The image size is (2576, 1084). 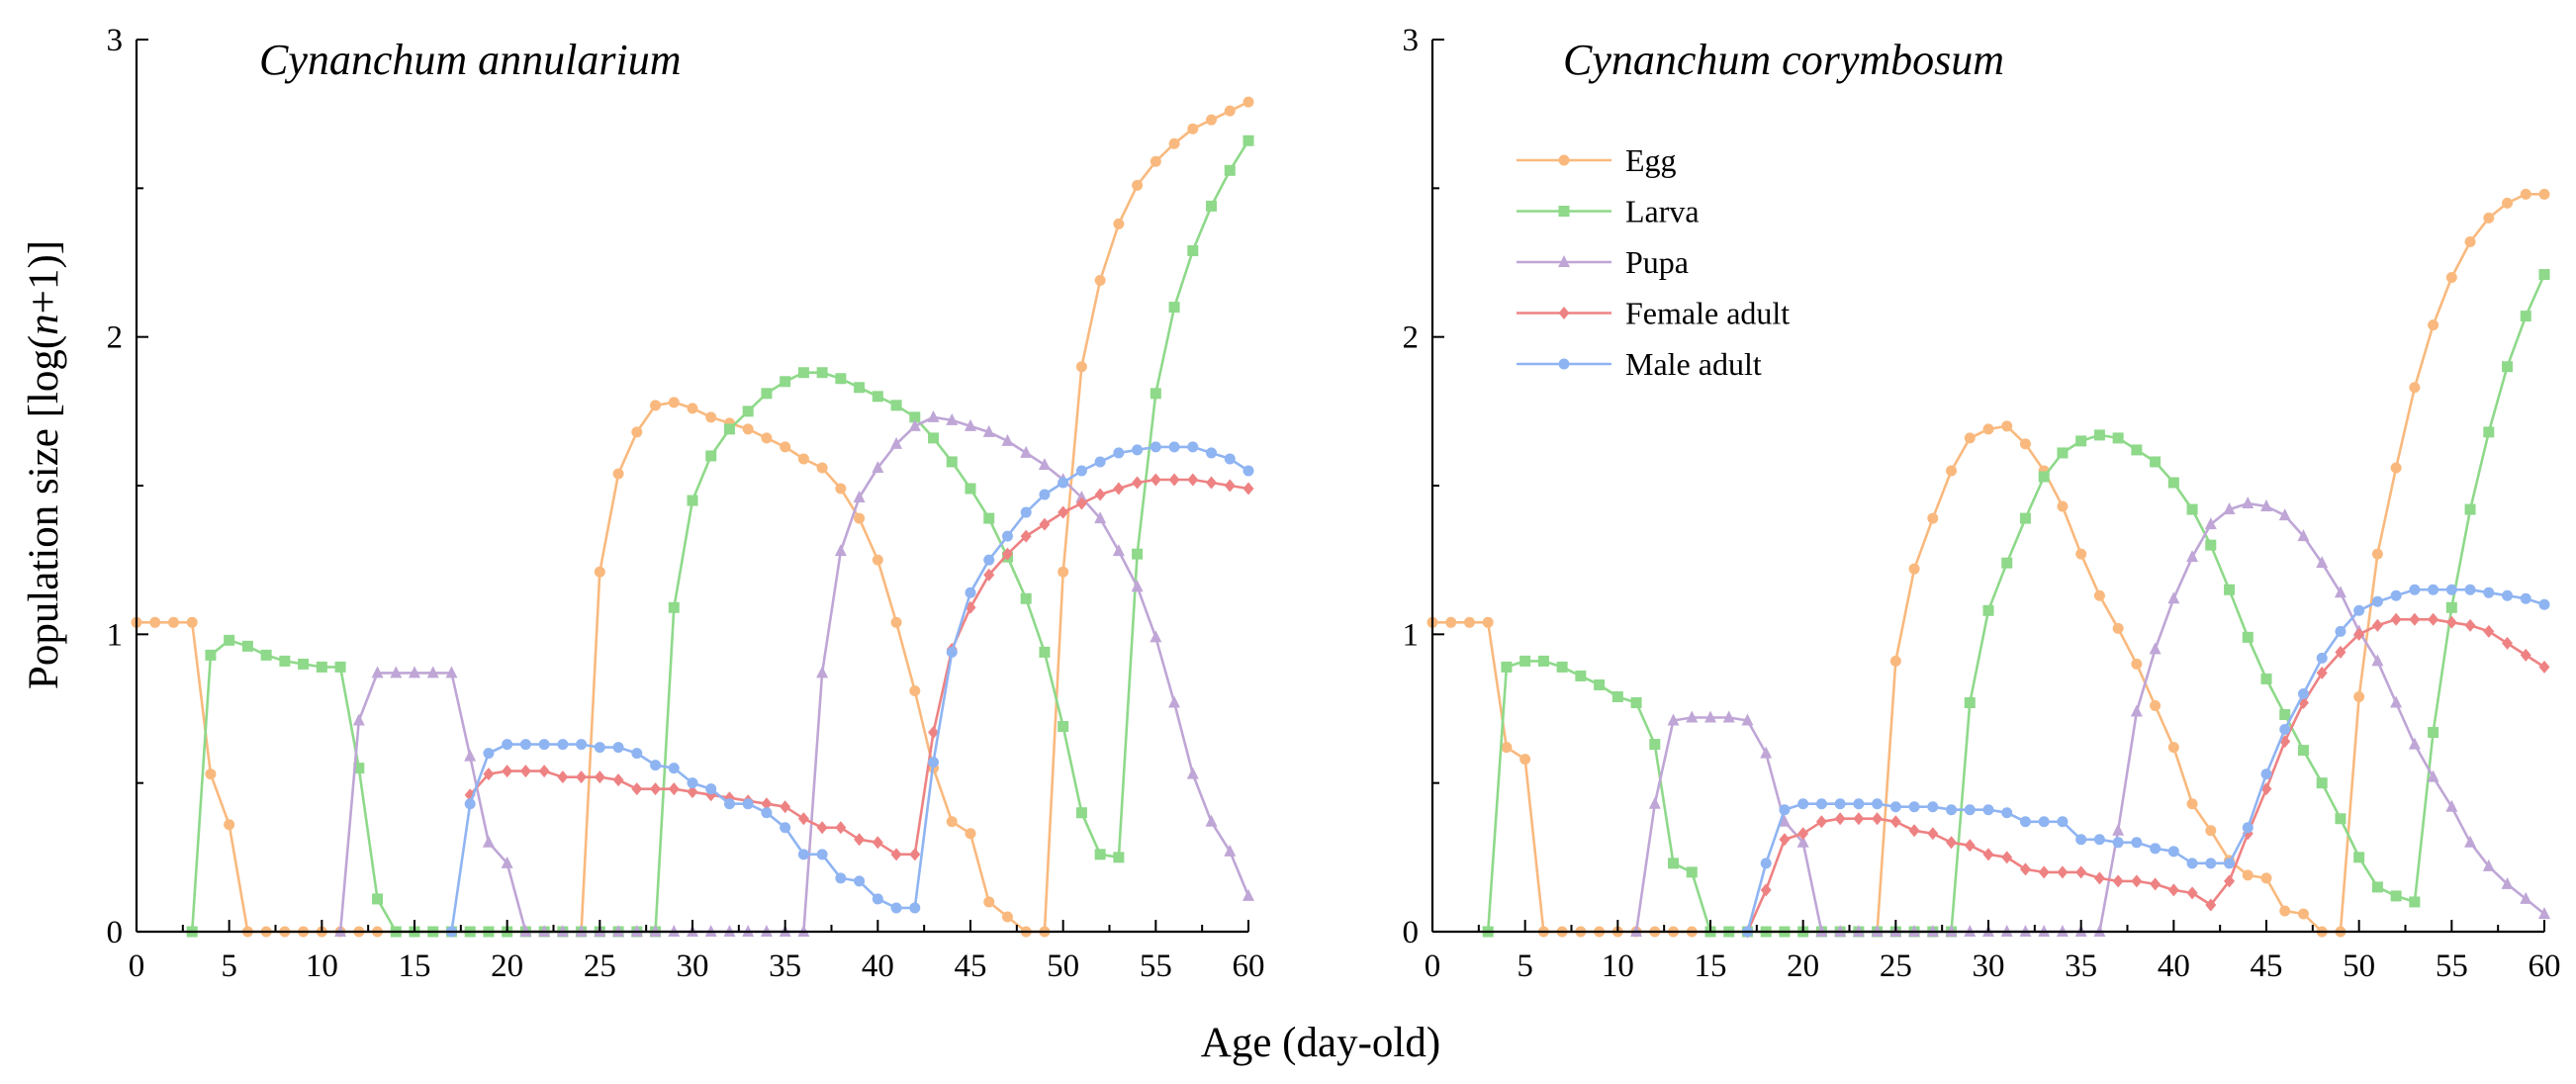 What do you see at coordinates (44, 277) in the screenshot?
I see `y-axis-title-post: +1)]` at bounding box center [44, 277].